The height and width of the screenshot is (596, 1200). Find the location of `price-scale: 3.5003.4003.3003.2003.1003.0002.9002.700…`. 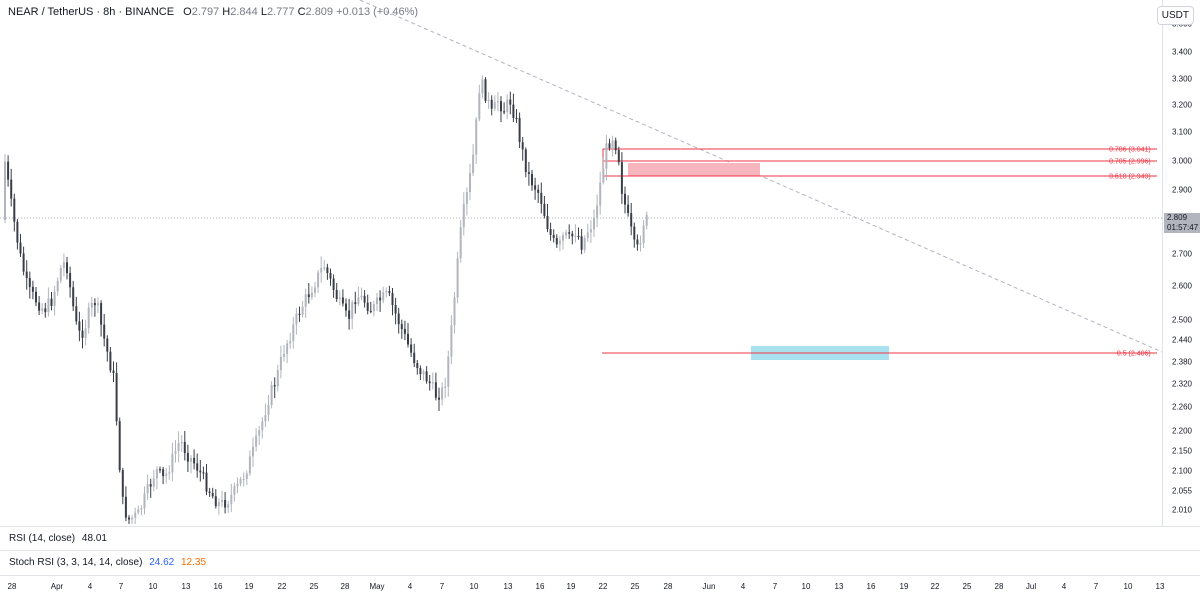

price-scale: 3.5003.4003.3003.2003.1003.0002.9002.700… is located at coordinates (1181, 263).